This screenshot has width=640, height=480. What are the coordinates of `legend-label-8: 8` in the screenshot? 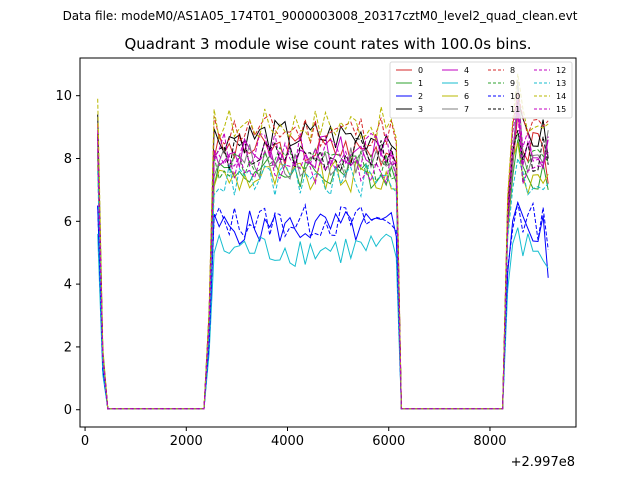 It's located at (512, 70).